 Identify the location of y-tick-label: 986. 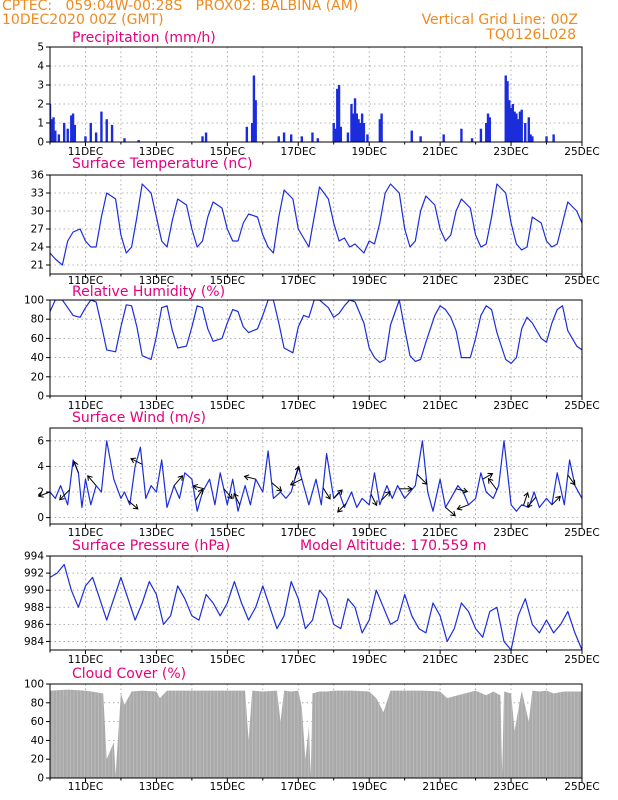
(34, 625).